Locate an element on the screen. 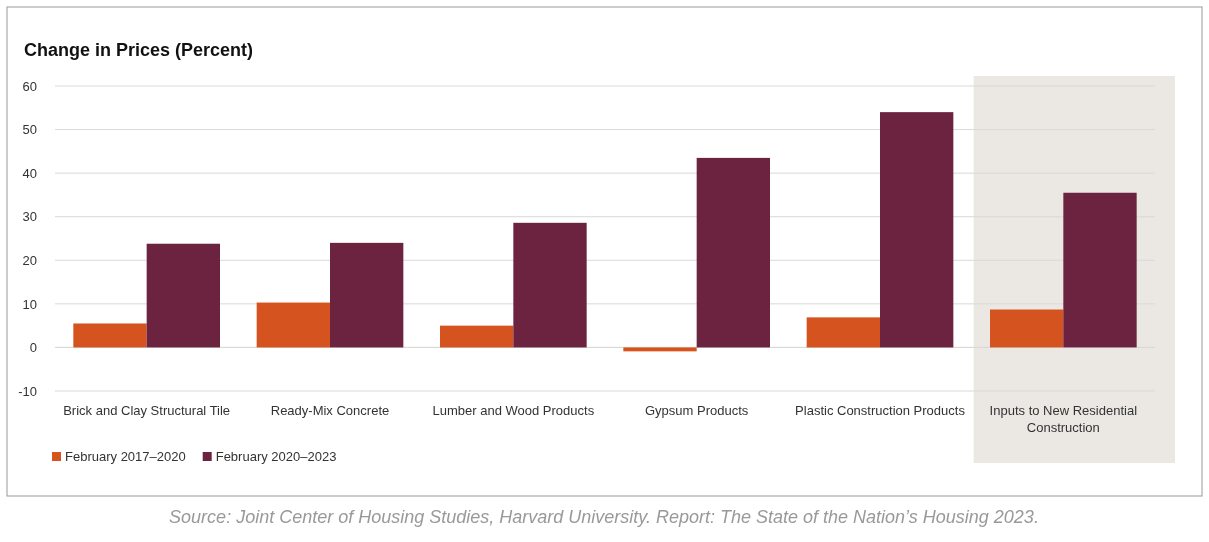  y-tick-label: 0 is located at coordinates (33, 348).